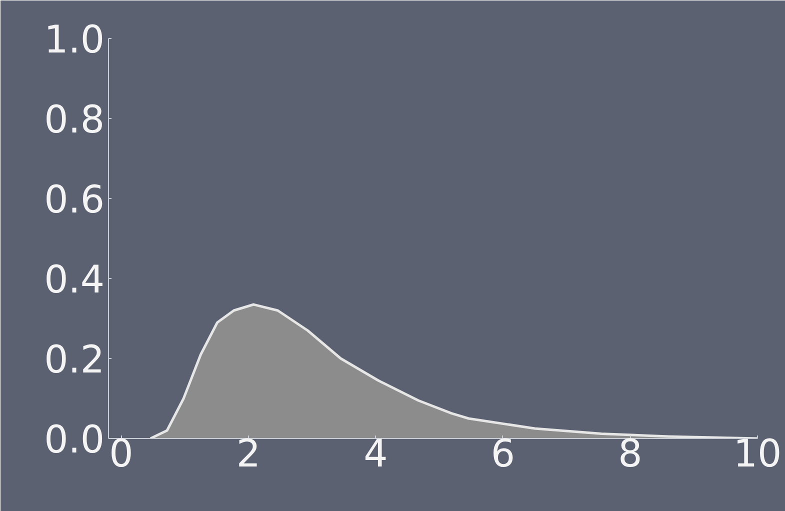 The image size is (785, 511). Describe the element at coordinates (74, 440) in the screenshot. I see `y-tick-label: 0.0` at that location.